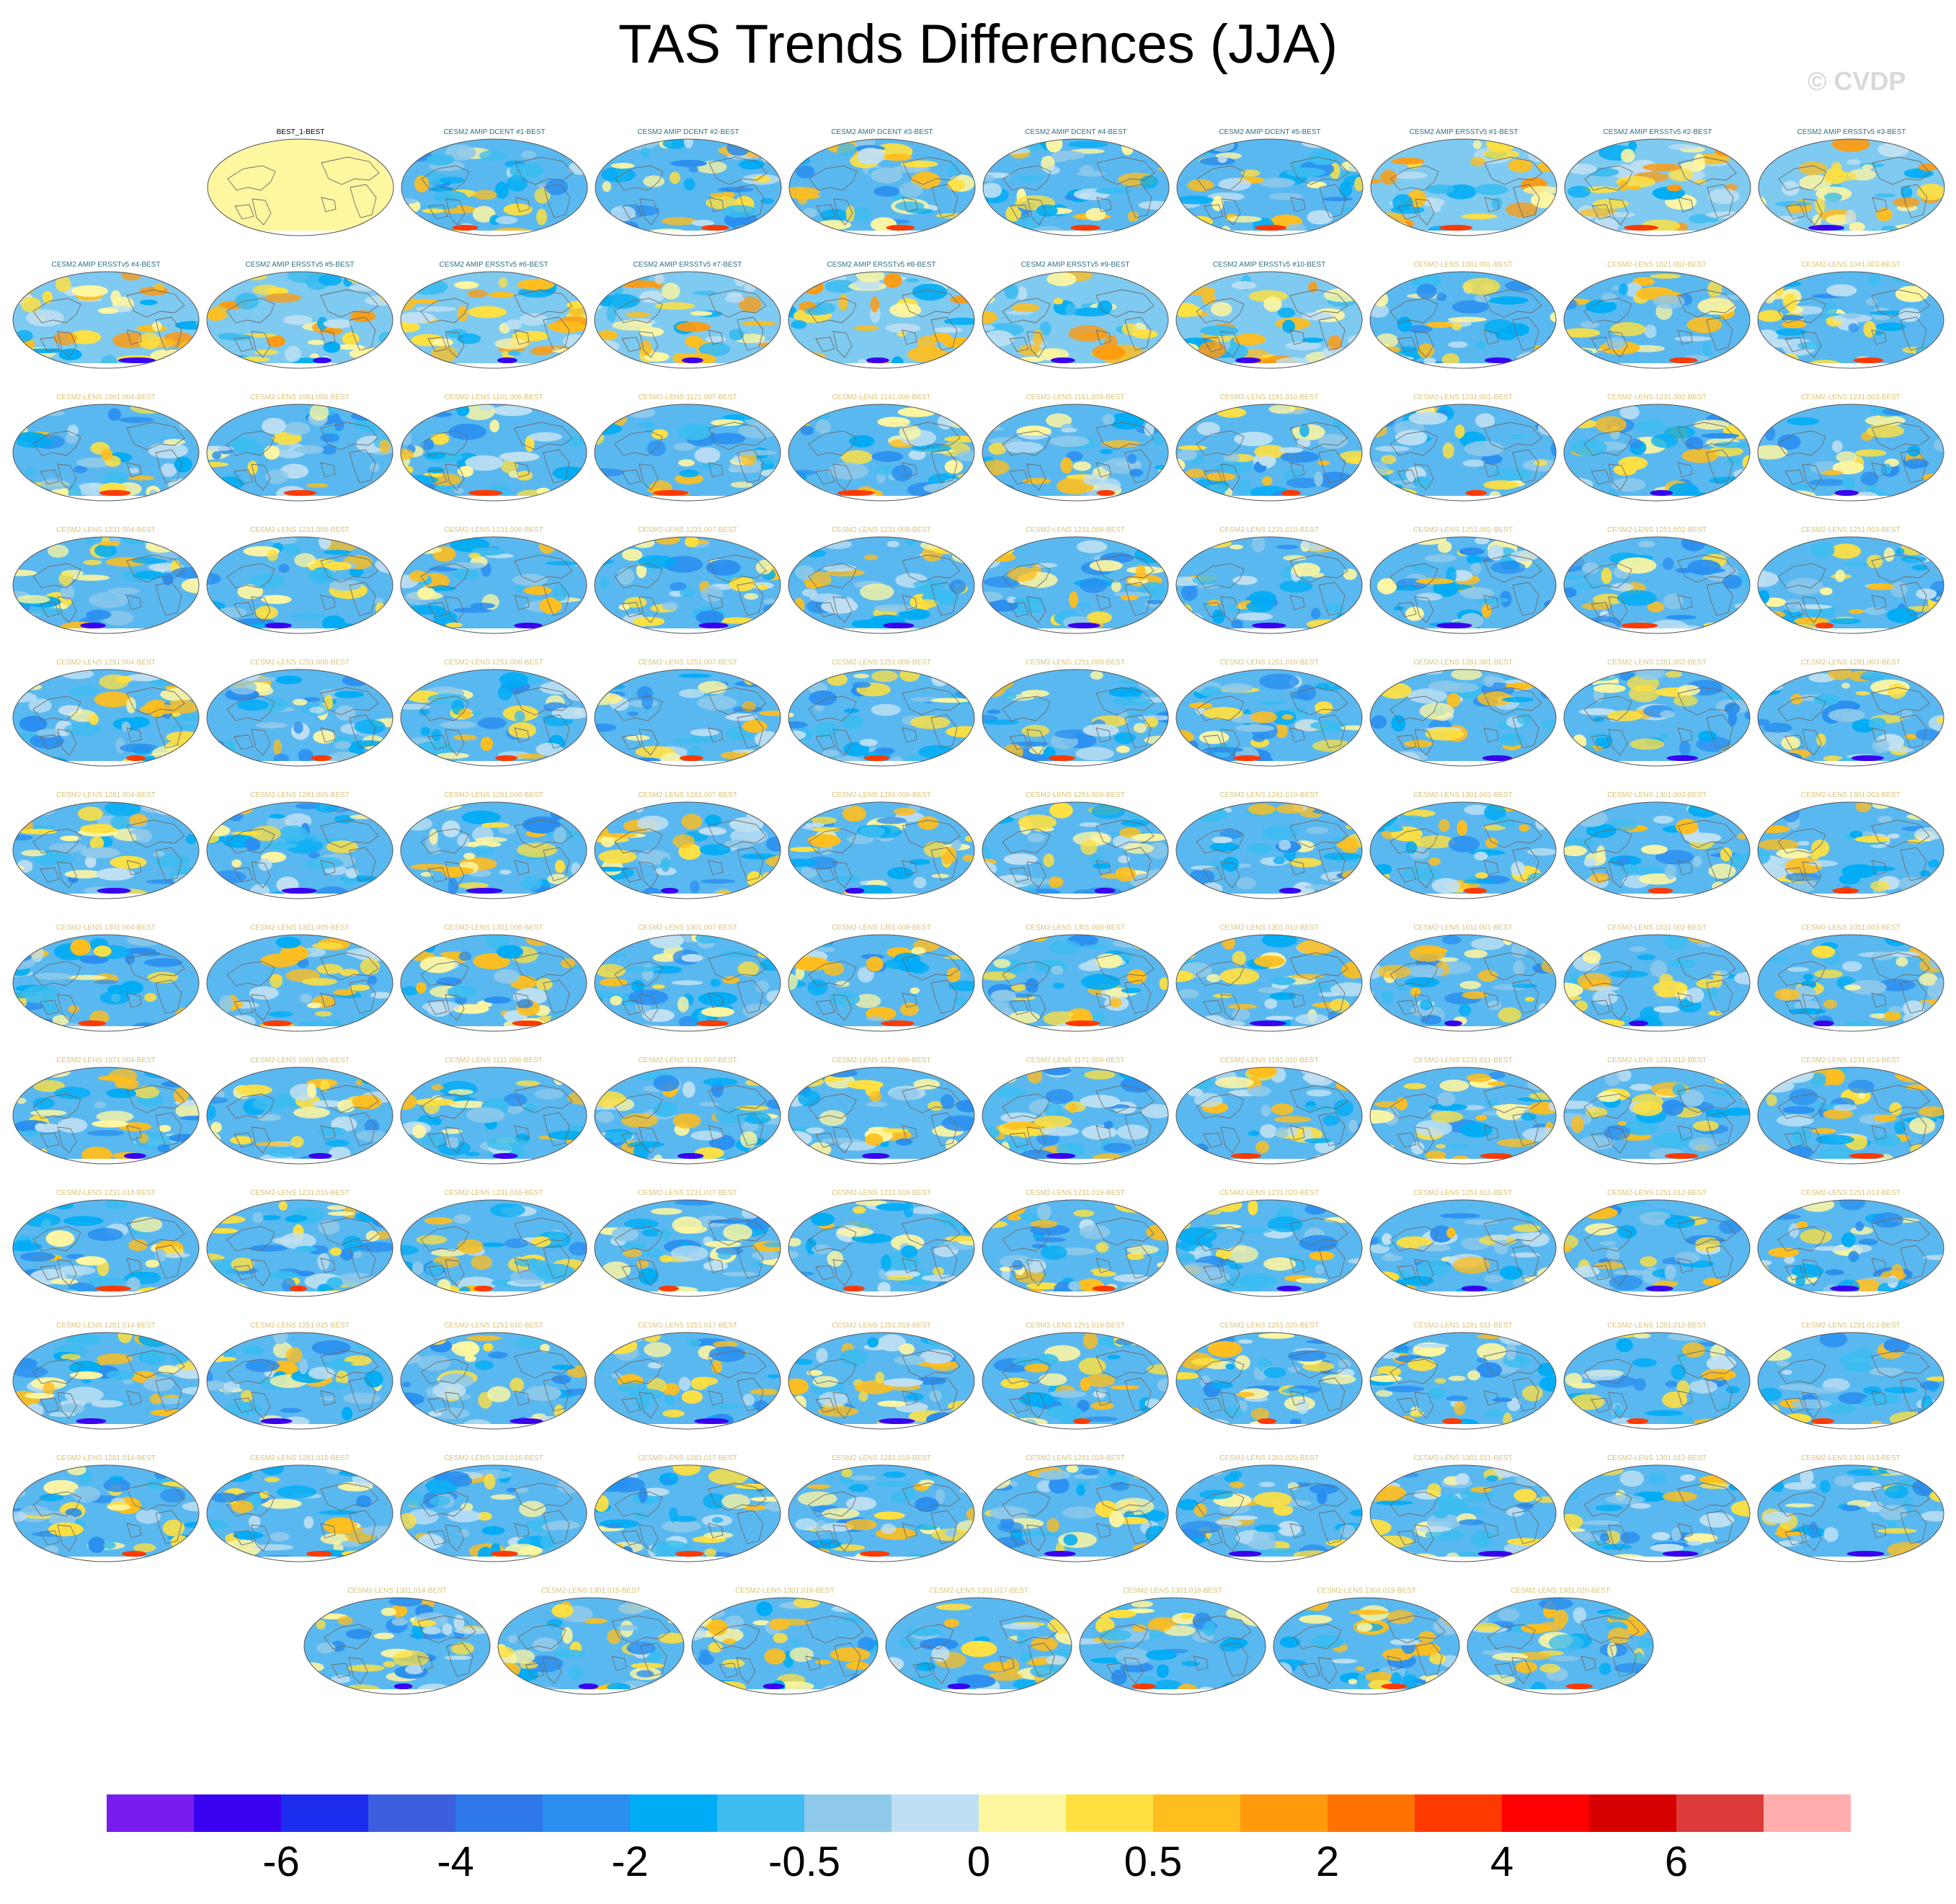 This screenshot has height=1904, width=1956. What do you see at coordinates (494, 132) in the screenshot?
I see `map-panel-title: CESM2 AMIP DCENT #1-BEST` at bounding box center [494, 132].